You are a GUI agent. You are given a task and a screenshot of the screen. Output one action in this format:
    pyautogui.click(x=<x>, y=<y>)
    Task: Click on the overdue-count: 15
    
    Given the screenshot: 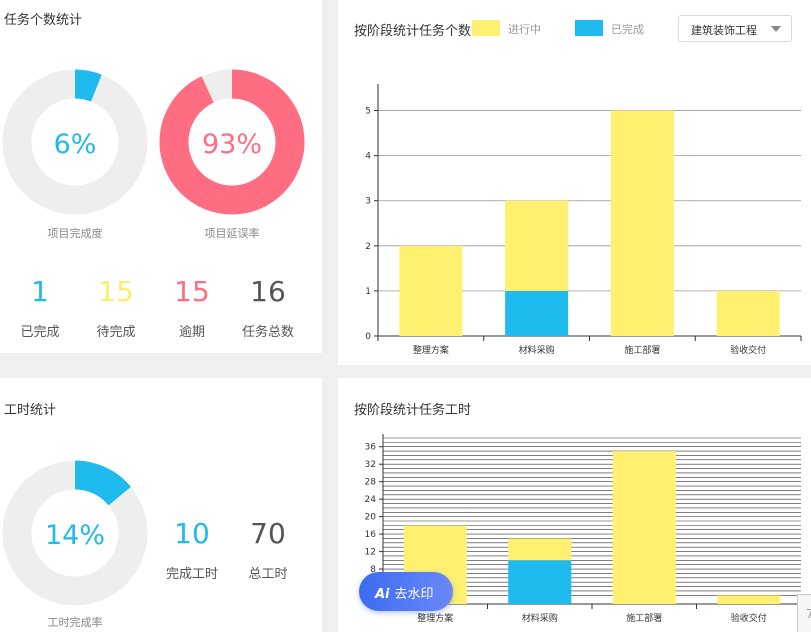 What is the action you would take?
    pyautogui.click(x=192, y=291)
    